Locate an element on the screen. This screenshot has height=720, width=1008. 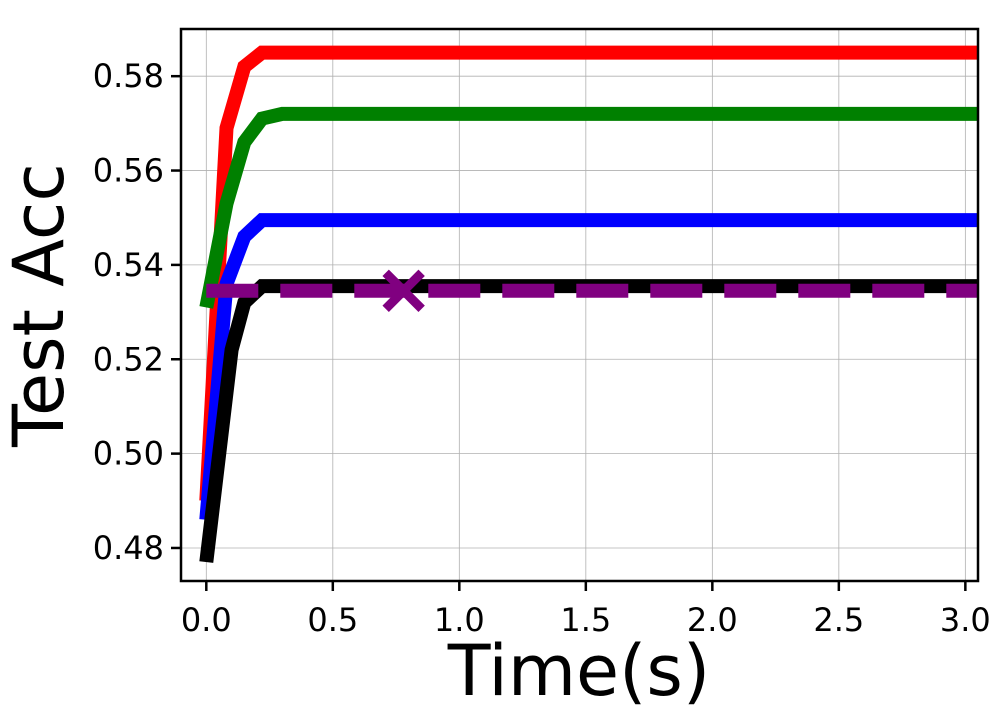
y-tick-label: 0.52 is located at coordinates (128, 359).